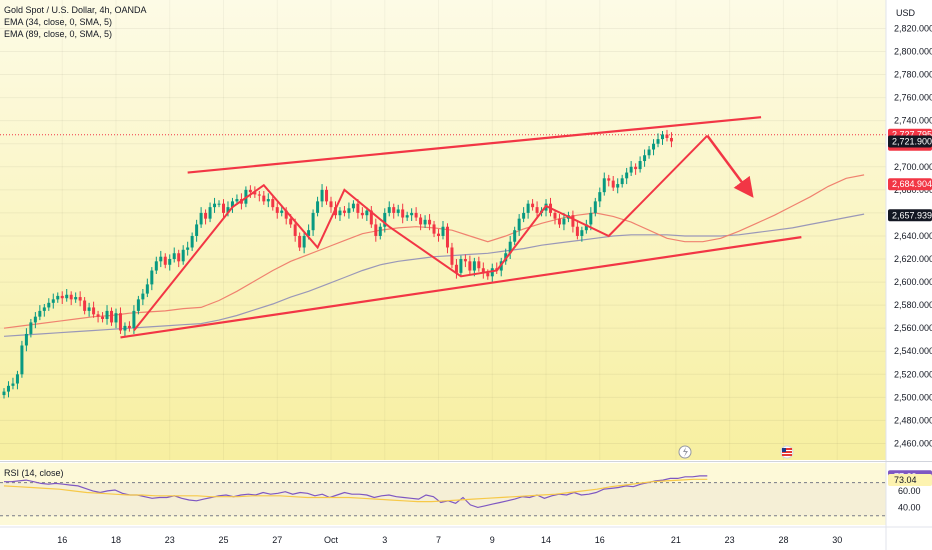 This screenshot has height=550, width=932. Describe the element at coordinates (913, 167) in the screenshot. I see `price-tick-label: 2,700.000` at that location.